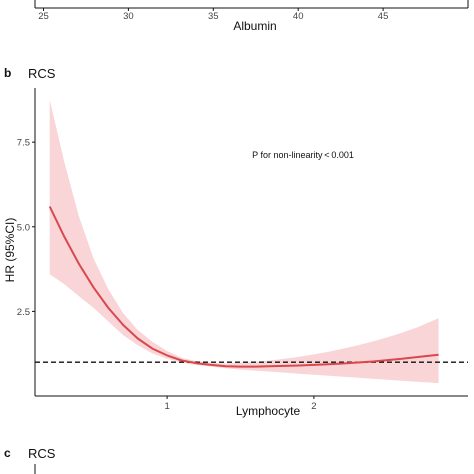  I want to click on panel-c: c RCS, so click(30, 460).